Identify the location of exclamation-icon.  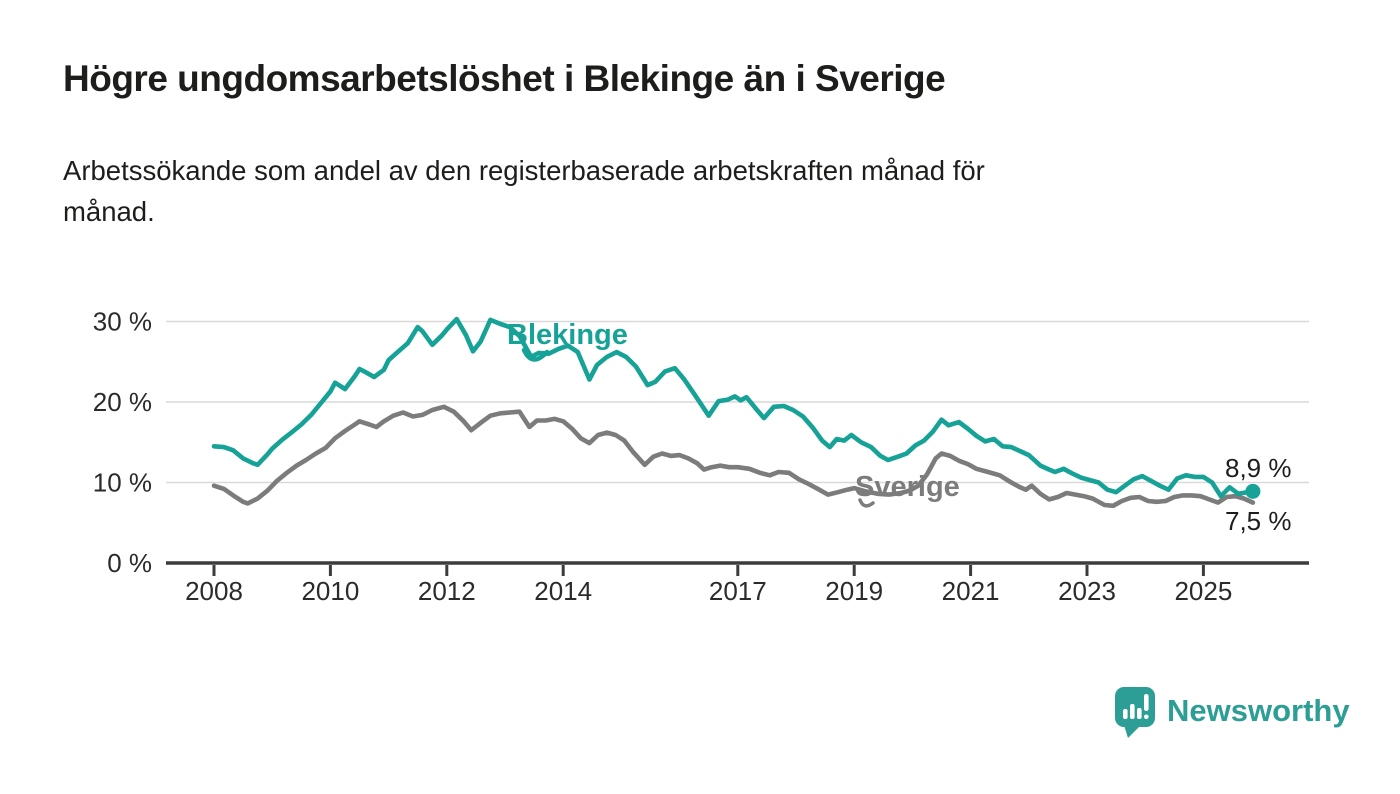
(1146, 707).